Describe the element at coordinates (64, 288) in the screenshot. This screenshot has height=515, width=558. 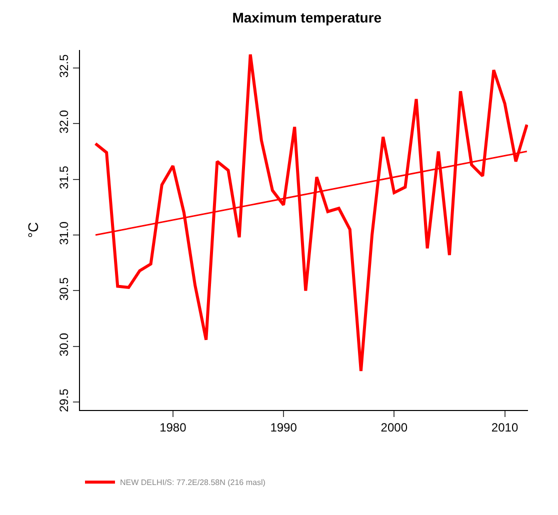
I see `y-tick-label: 30.5` at that location.